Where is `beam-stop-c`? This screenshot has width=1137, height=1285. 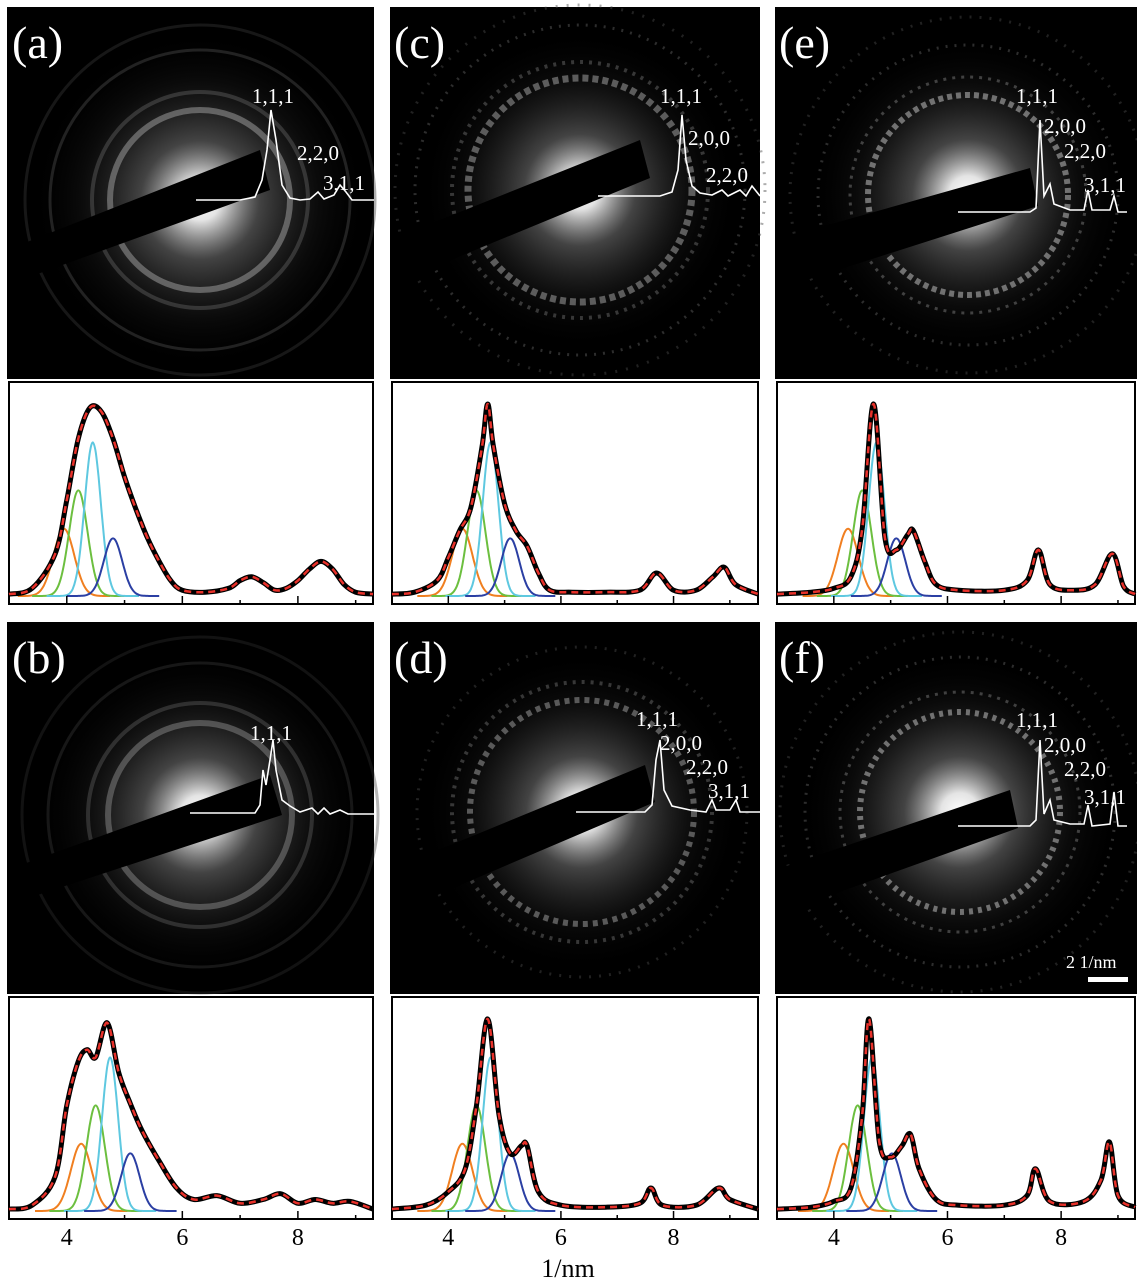 beam-stop-c is located at coordinates (520, 212).